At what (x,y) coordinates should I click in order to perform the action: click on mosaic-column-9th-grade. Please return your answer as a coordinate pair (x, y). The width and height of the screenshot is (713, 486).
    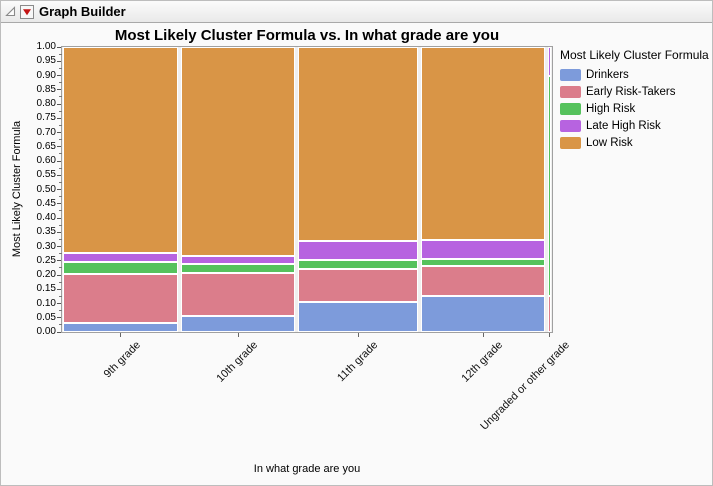
    Looking at the image, I should click on (120, 189).